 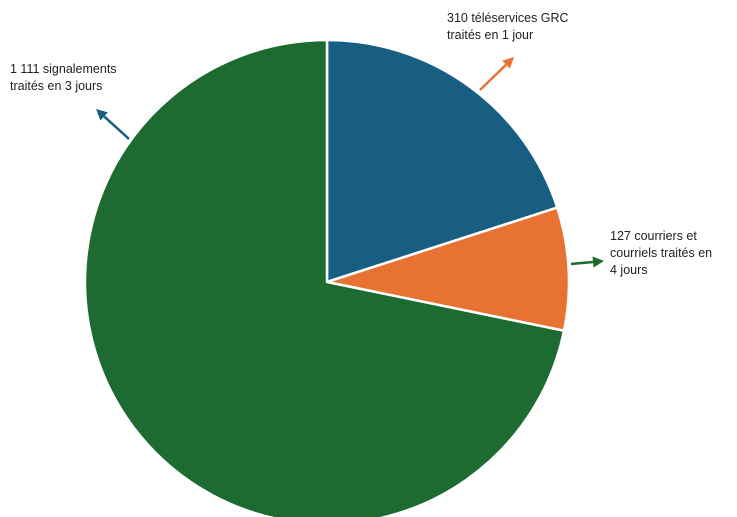 I want to click on slice-label-line: 1 111 signalements, so click(x=63, y=69).